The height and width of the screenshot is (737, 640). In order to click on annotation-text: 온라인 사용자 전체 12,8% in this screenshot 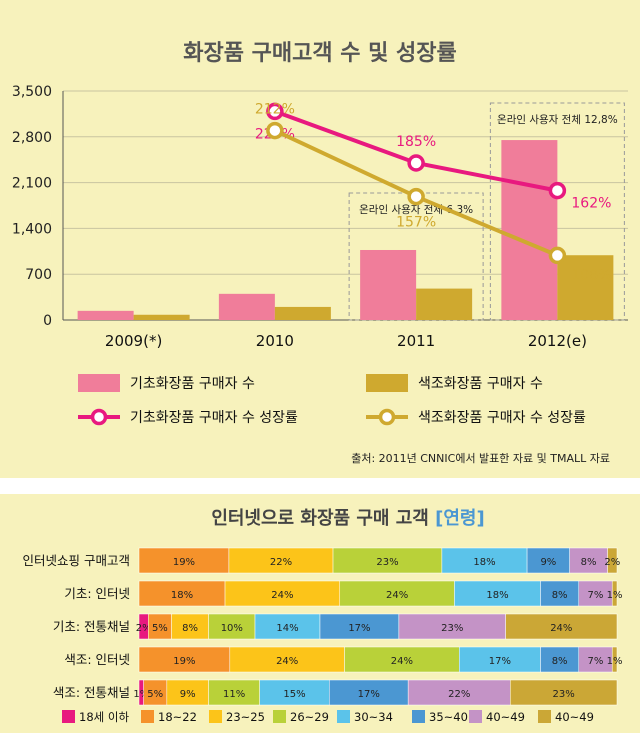, I will do `click(557, 120)`.